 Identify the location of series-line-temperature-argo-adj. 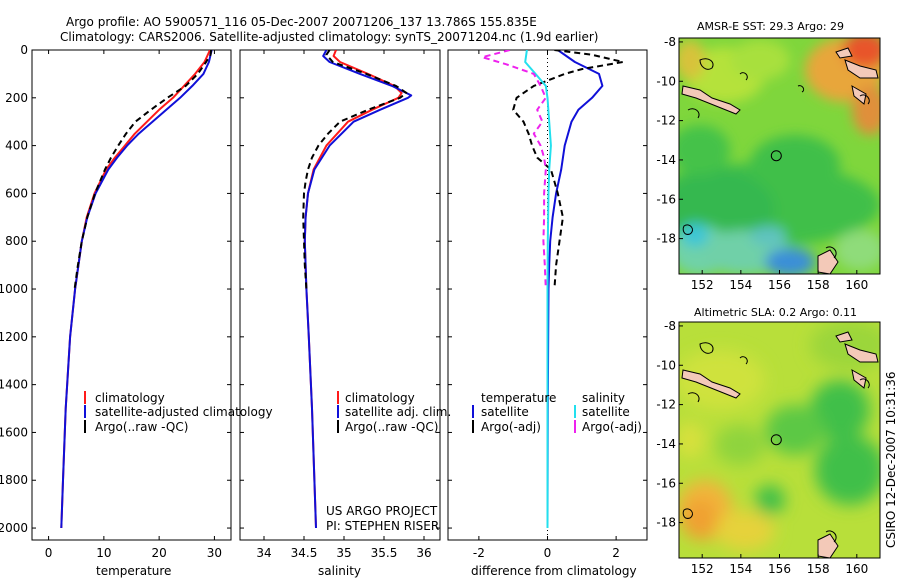
(568, 170).